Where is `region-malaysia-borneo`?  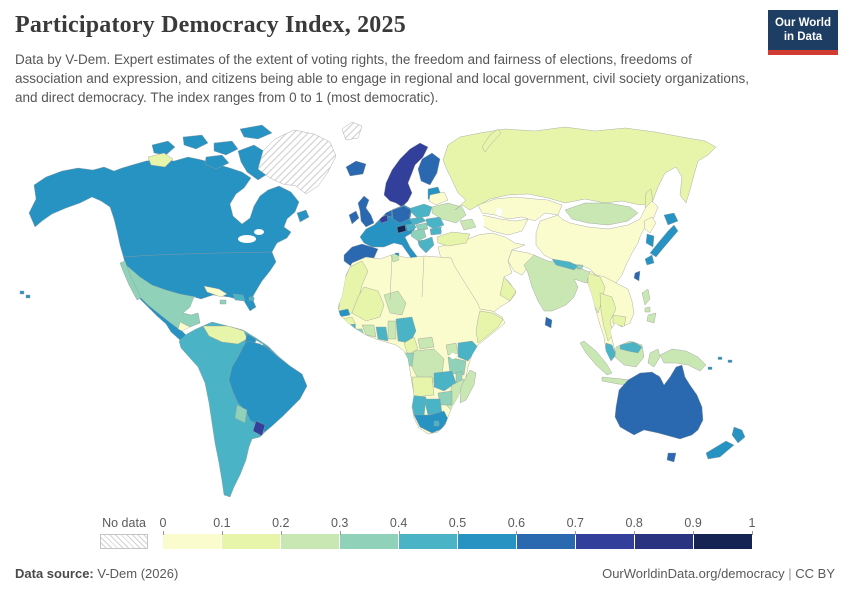 region-malaysia-borneo is located at coordinates (631, 347).